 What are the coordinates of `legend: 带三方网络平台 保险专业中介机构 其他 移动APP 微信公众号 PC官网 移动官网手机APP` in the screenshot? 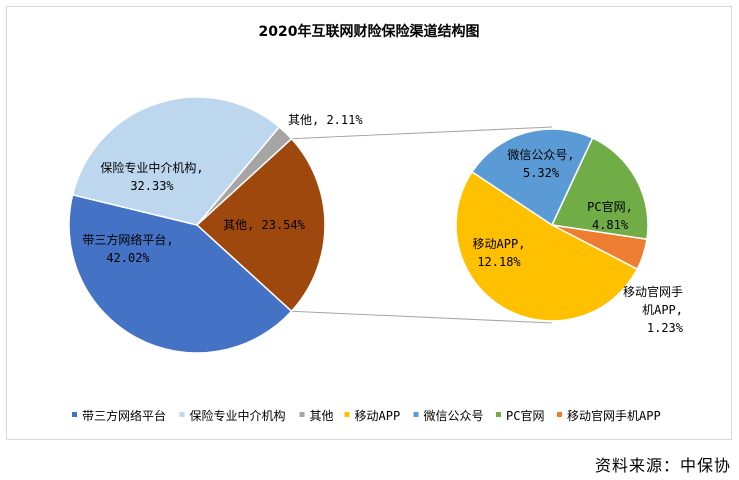 It's located at (366, 415).